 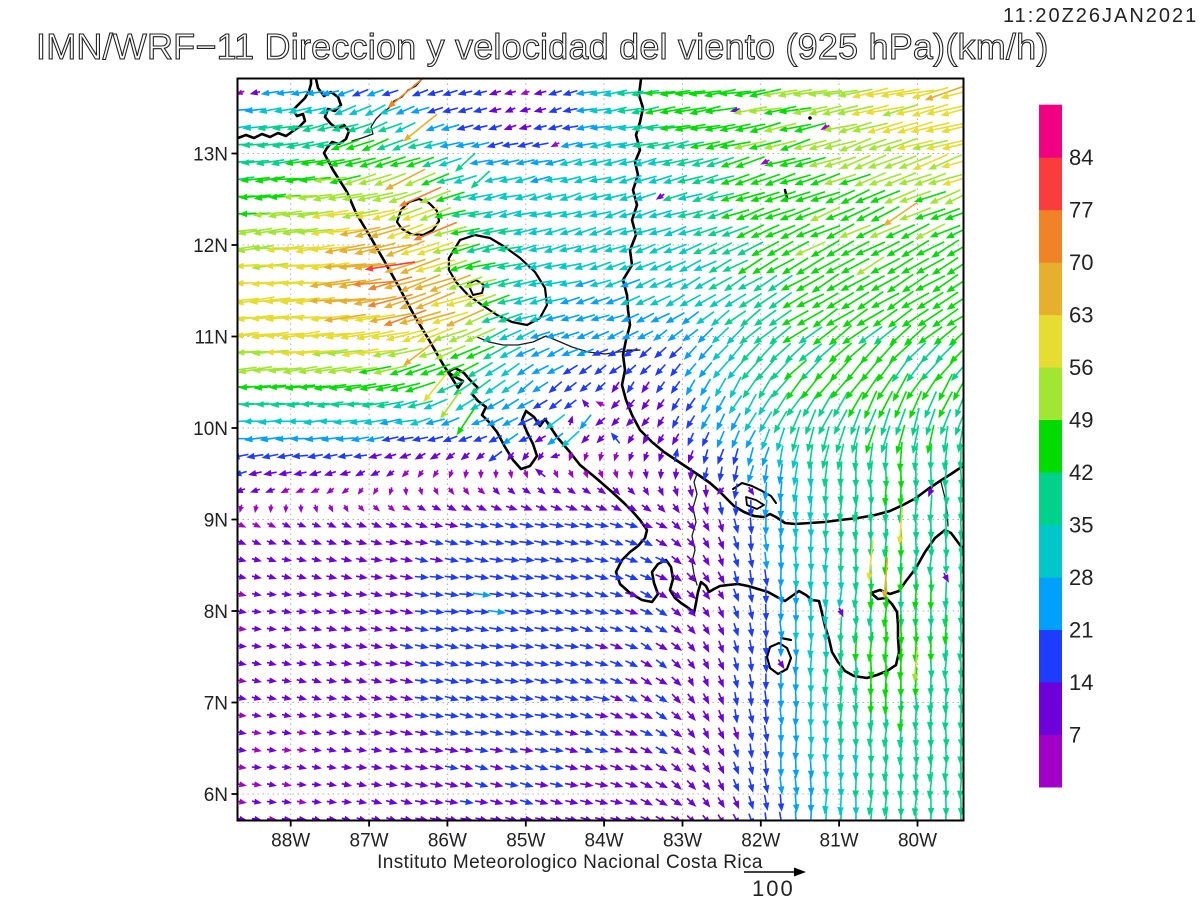 What do you see at coordinates (1081, 682) in the screenshot?
I see `svg-text: 14` at bounding box center [1081, 682].